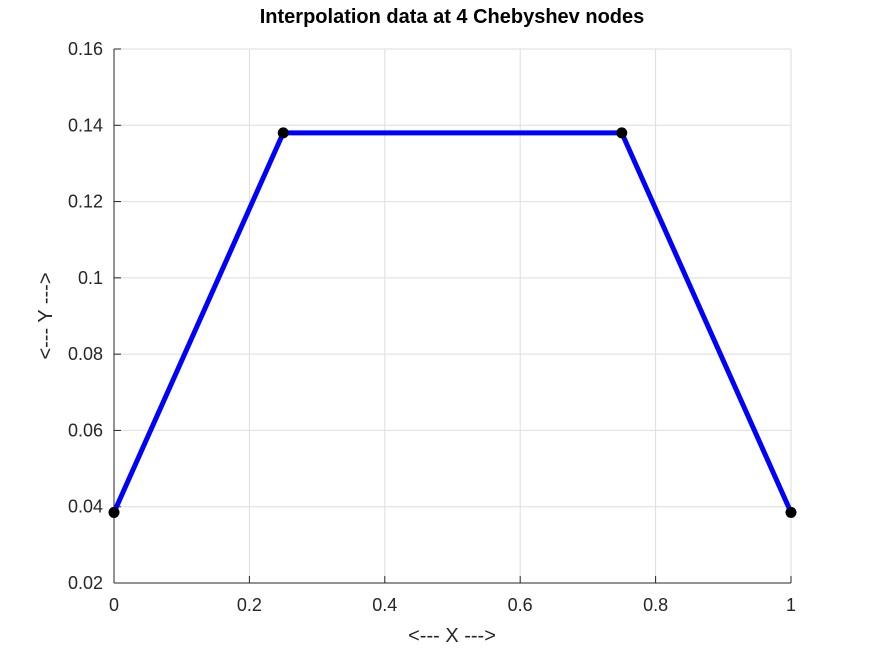 This screenshot has height=655, width=873. What do you see at coordinates (85, 49) in the screenshot?
I see `y-tick-label: 0.16` at bounding box center [85, 49].